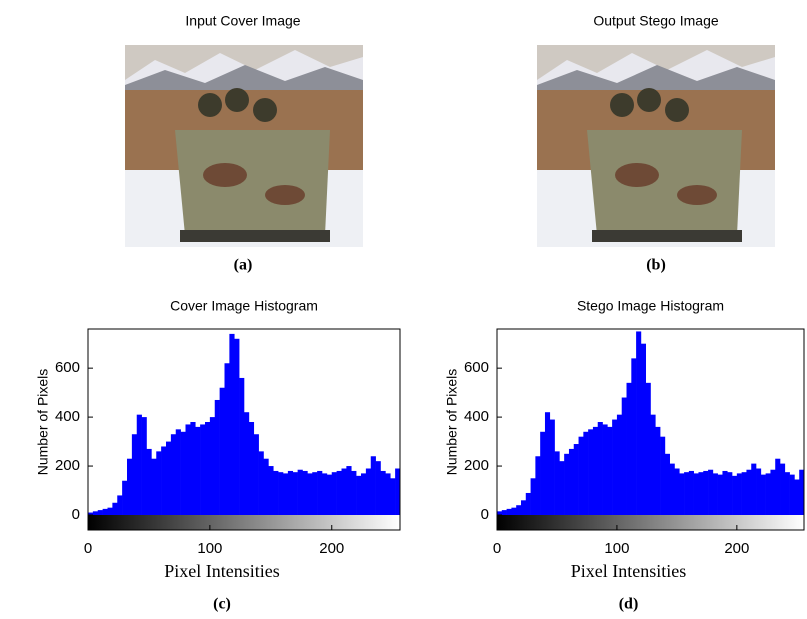  Describe the element at coordinates (650, 522) in the screenshot. I see `intensity-bar` at that location.